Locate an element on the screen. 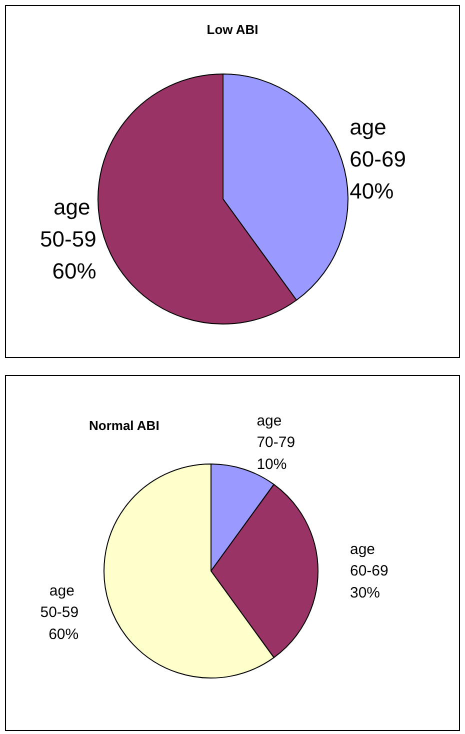 This screenshot has width=465, height=734. slice-label: age 70-79 is located at coordinates (276, 432).